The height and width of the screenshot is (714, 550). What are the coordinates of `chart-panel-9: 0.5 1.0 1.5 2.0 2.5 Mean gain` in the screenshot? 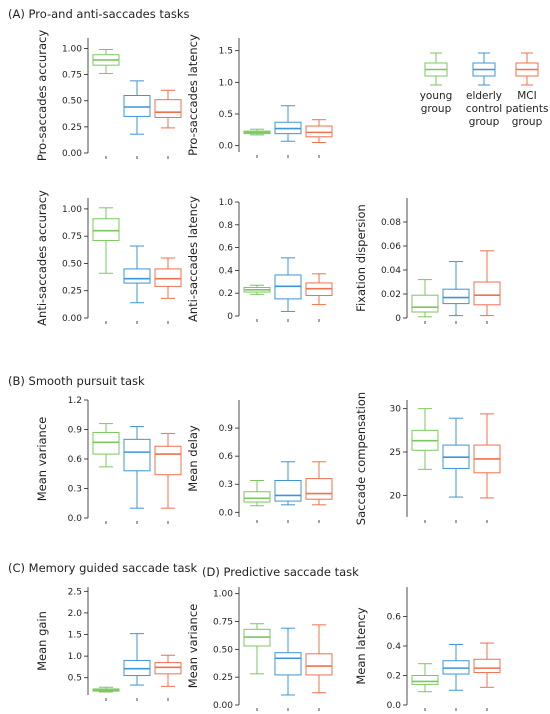 It's located at (108, 644).